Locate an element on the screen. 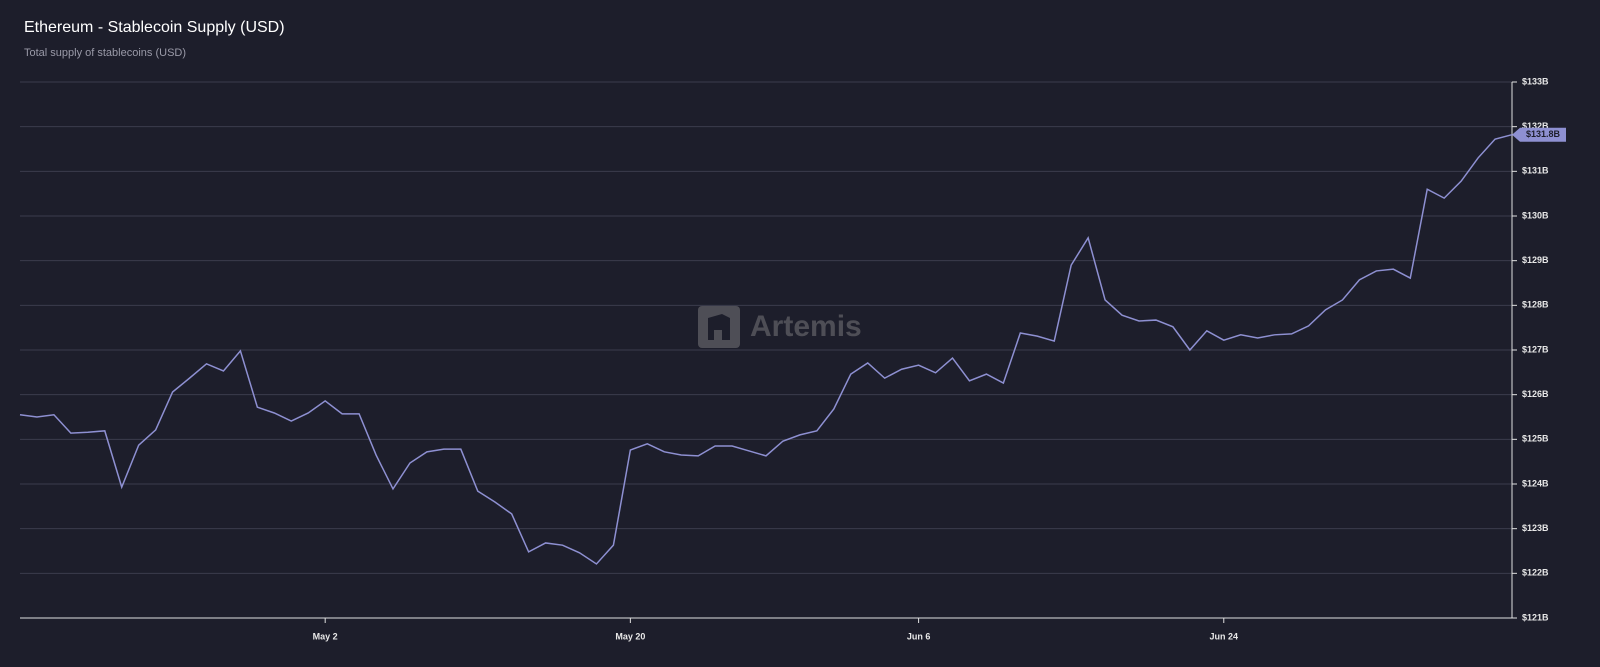 This screenshot has width=1600, height=667. y-tick-label: $121B is located at coordinates (1535, 617).